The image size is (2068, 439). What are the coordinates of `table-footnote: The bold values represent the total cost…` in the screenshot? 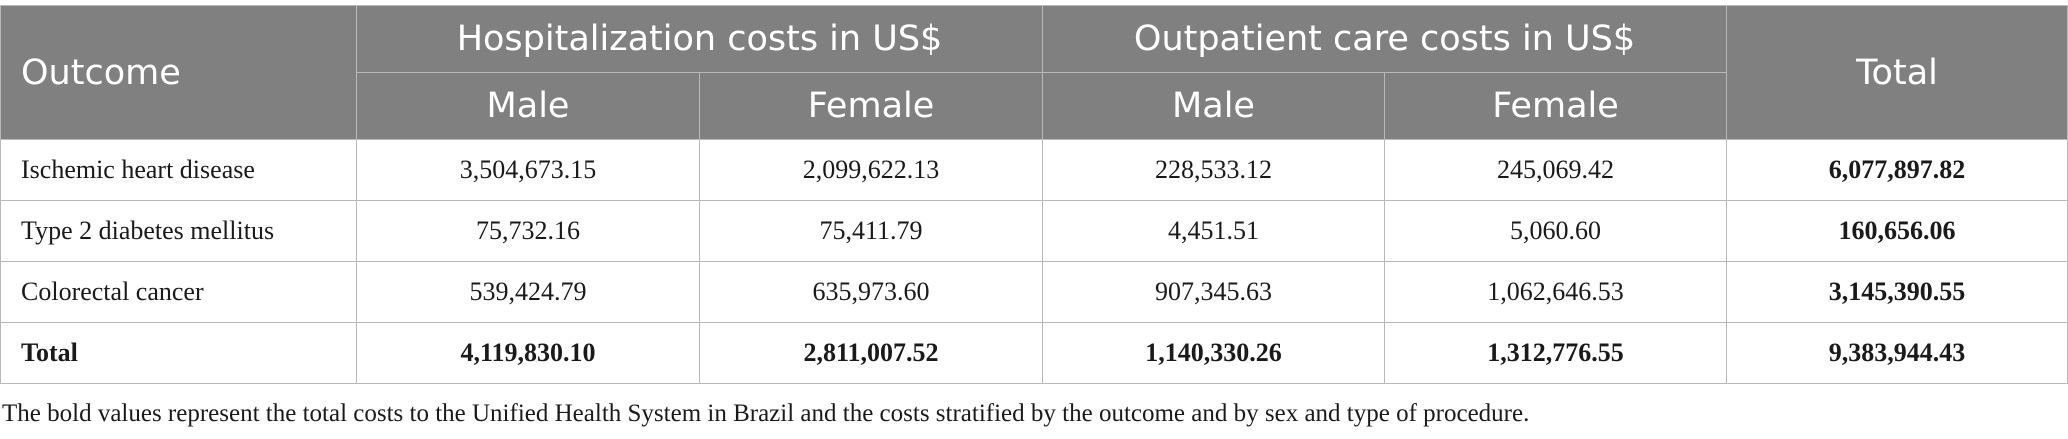 It's located at (766, 413).